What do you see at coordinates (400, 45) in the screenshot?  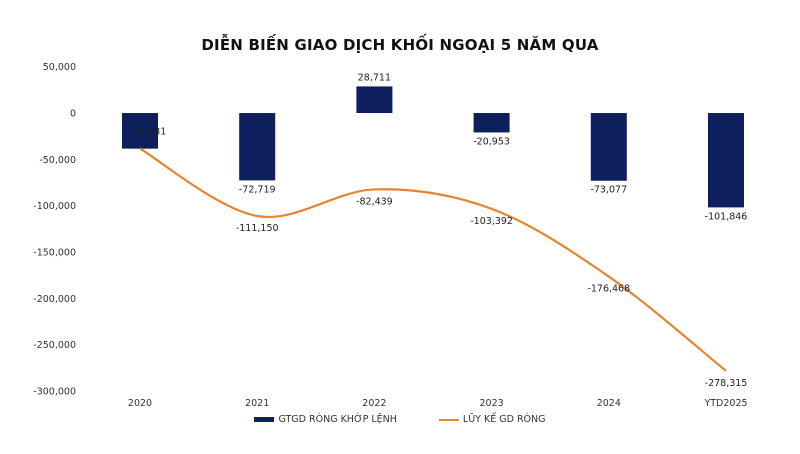 I see `chart-title: DIỄN BIẾN GIAO DỊCH KHỐI NGOẠI 5 NĂM QUA` at bounding box center [400, 45].